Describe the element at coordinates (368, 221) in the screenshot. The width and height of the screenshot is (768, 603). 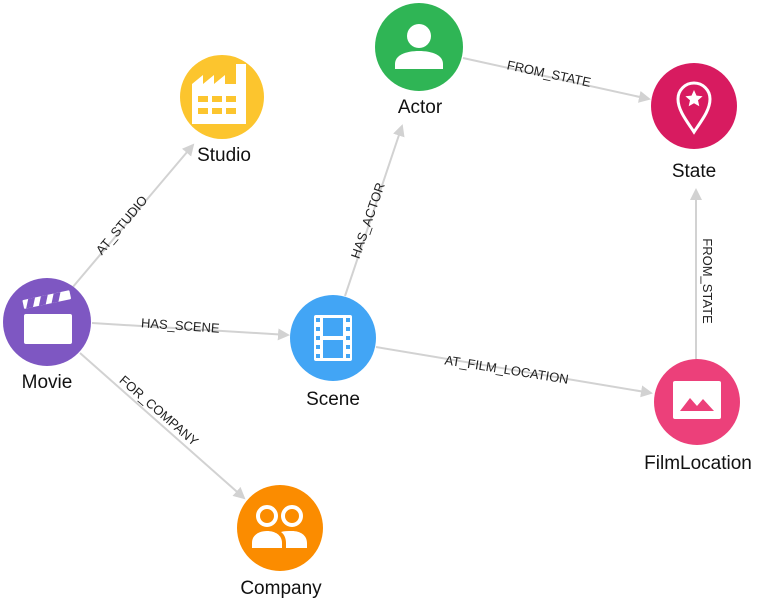
I see `edge-label-has-actor: HAS_ACTOR` at that location.